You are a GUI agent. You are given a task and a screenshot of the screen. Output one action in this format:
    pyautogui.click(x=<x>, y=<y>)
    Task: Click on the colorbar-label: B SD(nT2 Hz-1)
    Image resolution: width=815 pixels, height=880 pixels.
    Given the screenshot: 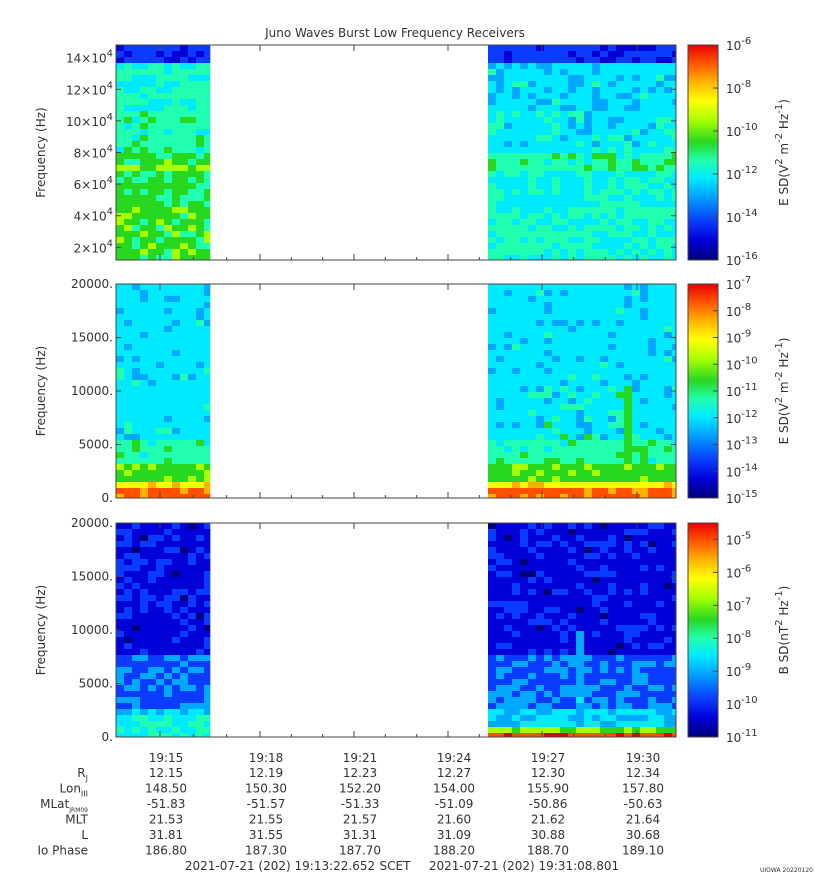 What is the action you would take?
    pyautogui.click(x=782, y=630)
    